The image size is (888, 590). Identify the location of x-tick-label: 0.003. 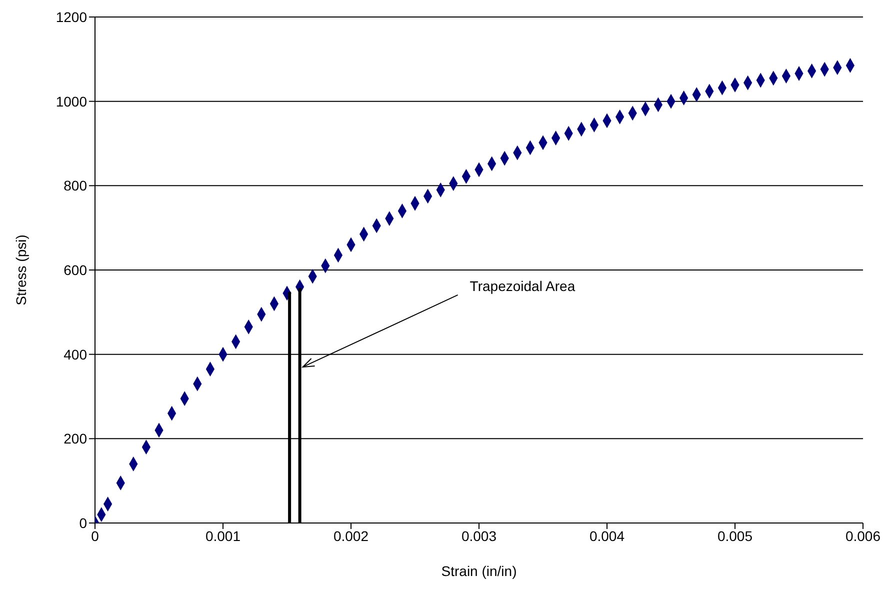
(479, 536).